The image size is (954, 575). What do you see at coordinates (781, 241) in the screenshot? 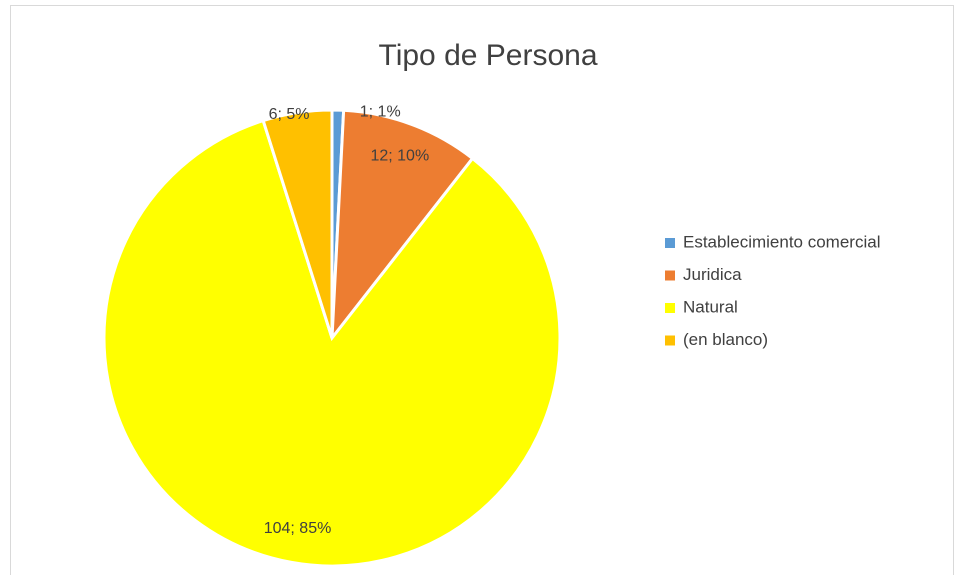
I see `legend-label: Establecimiento comercial` at bounding box center [781, 241].